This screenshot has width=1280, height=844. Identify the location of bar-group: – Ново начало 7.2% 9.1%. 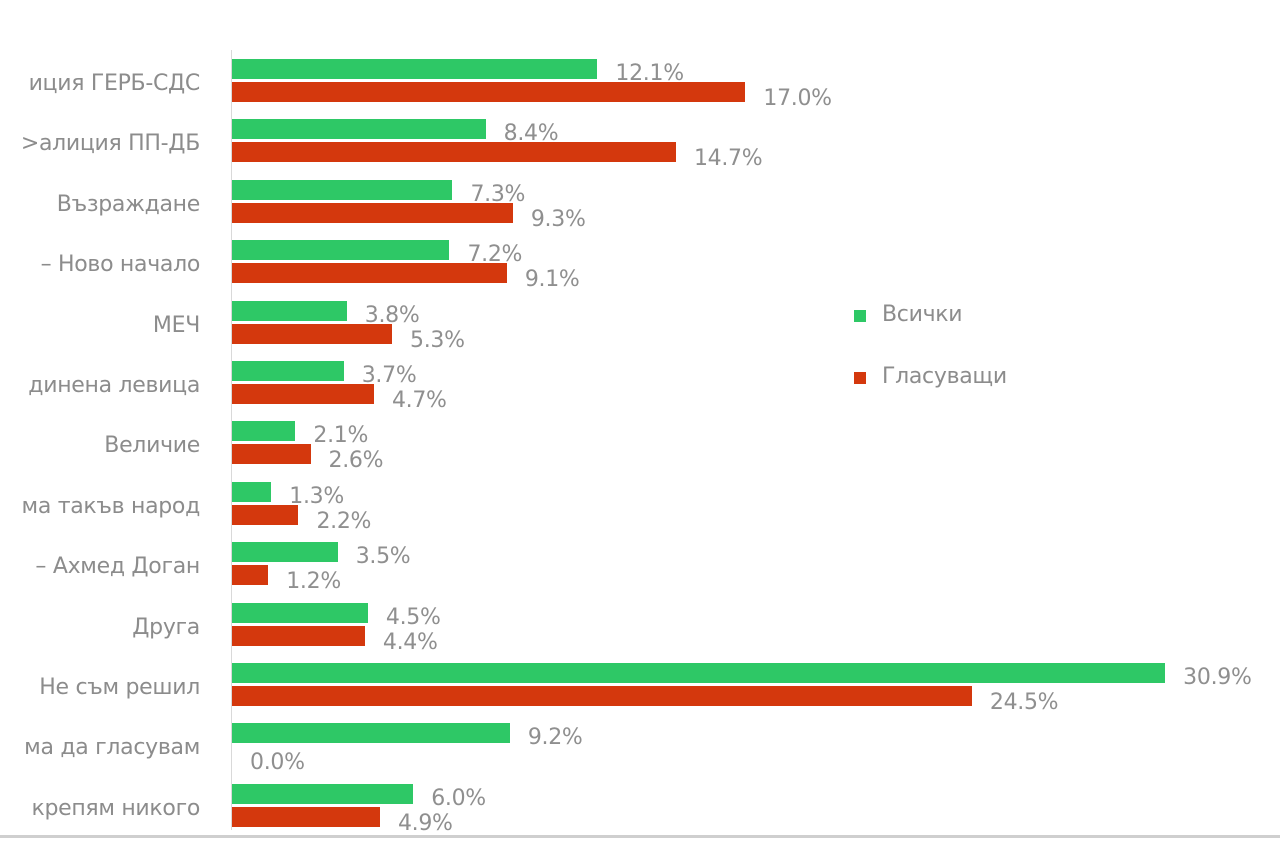
(640, 270).